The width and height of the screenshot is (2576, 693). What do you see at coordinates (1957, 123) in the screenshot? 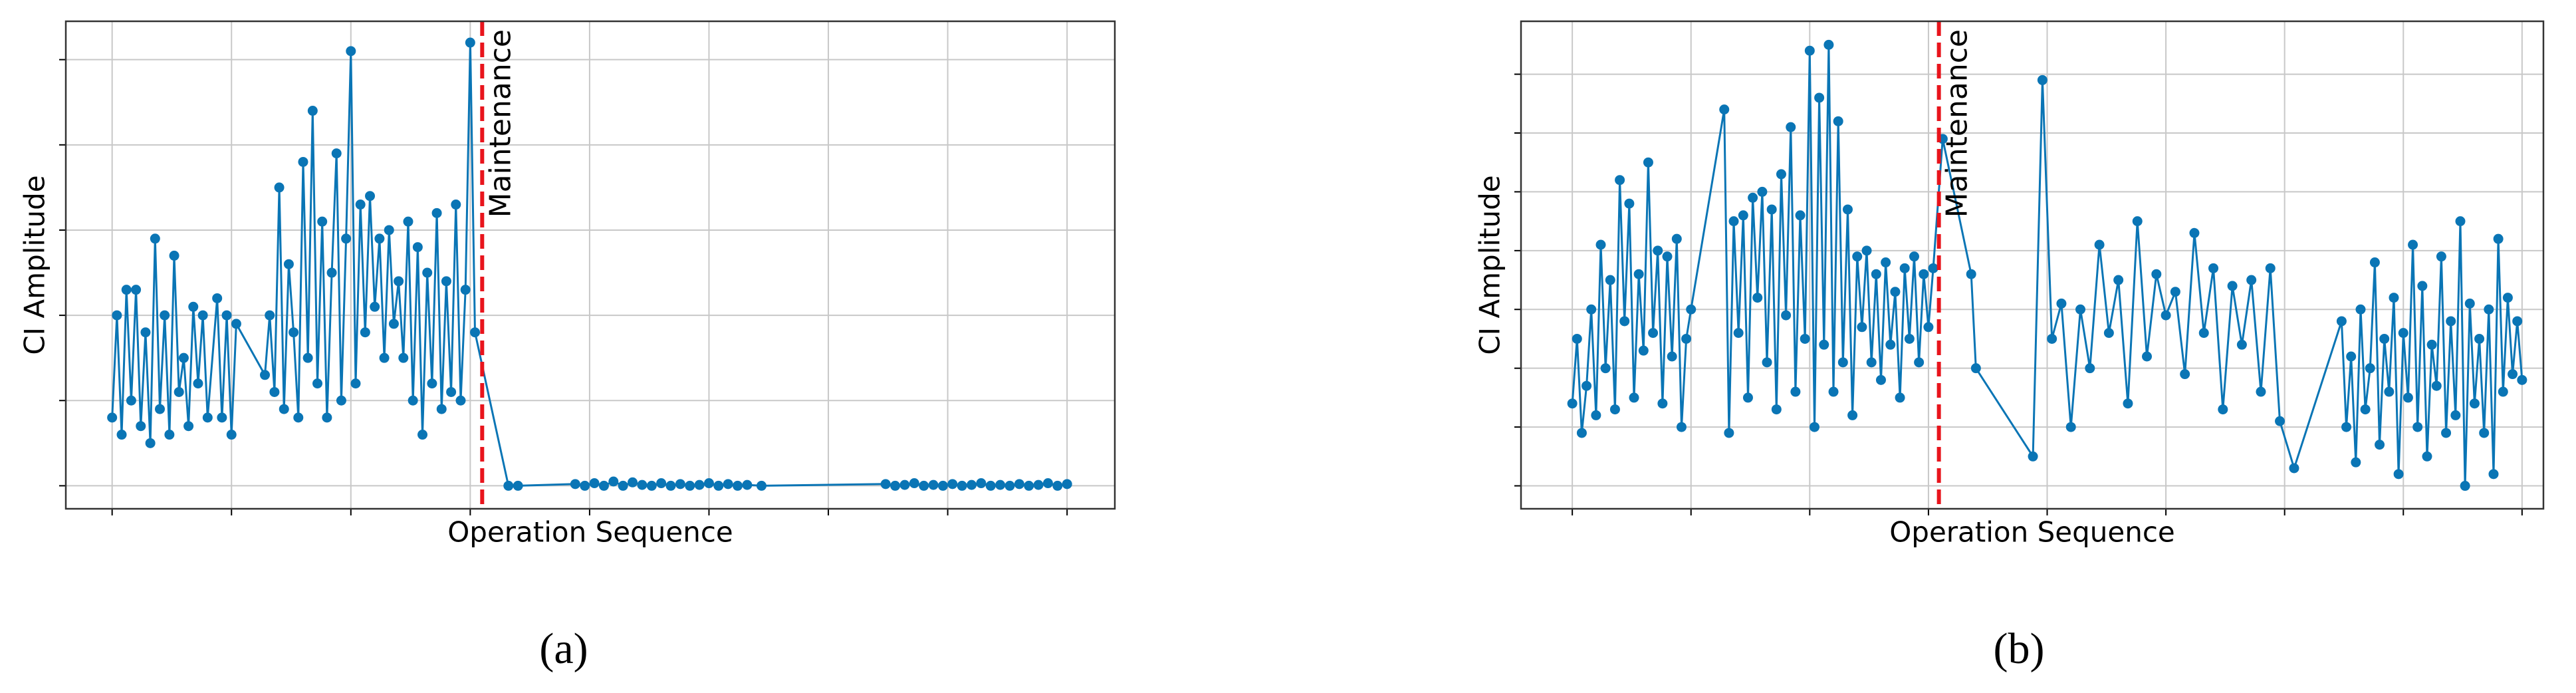
I see `maintenance-label: Maintenance` at bounding box center [1957, 123].